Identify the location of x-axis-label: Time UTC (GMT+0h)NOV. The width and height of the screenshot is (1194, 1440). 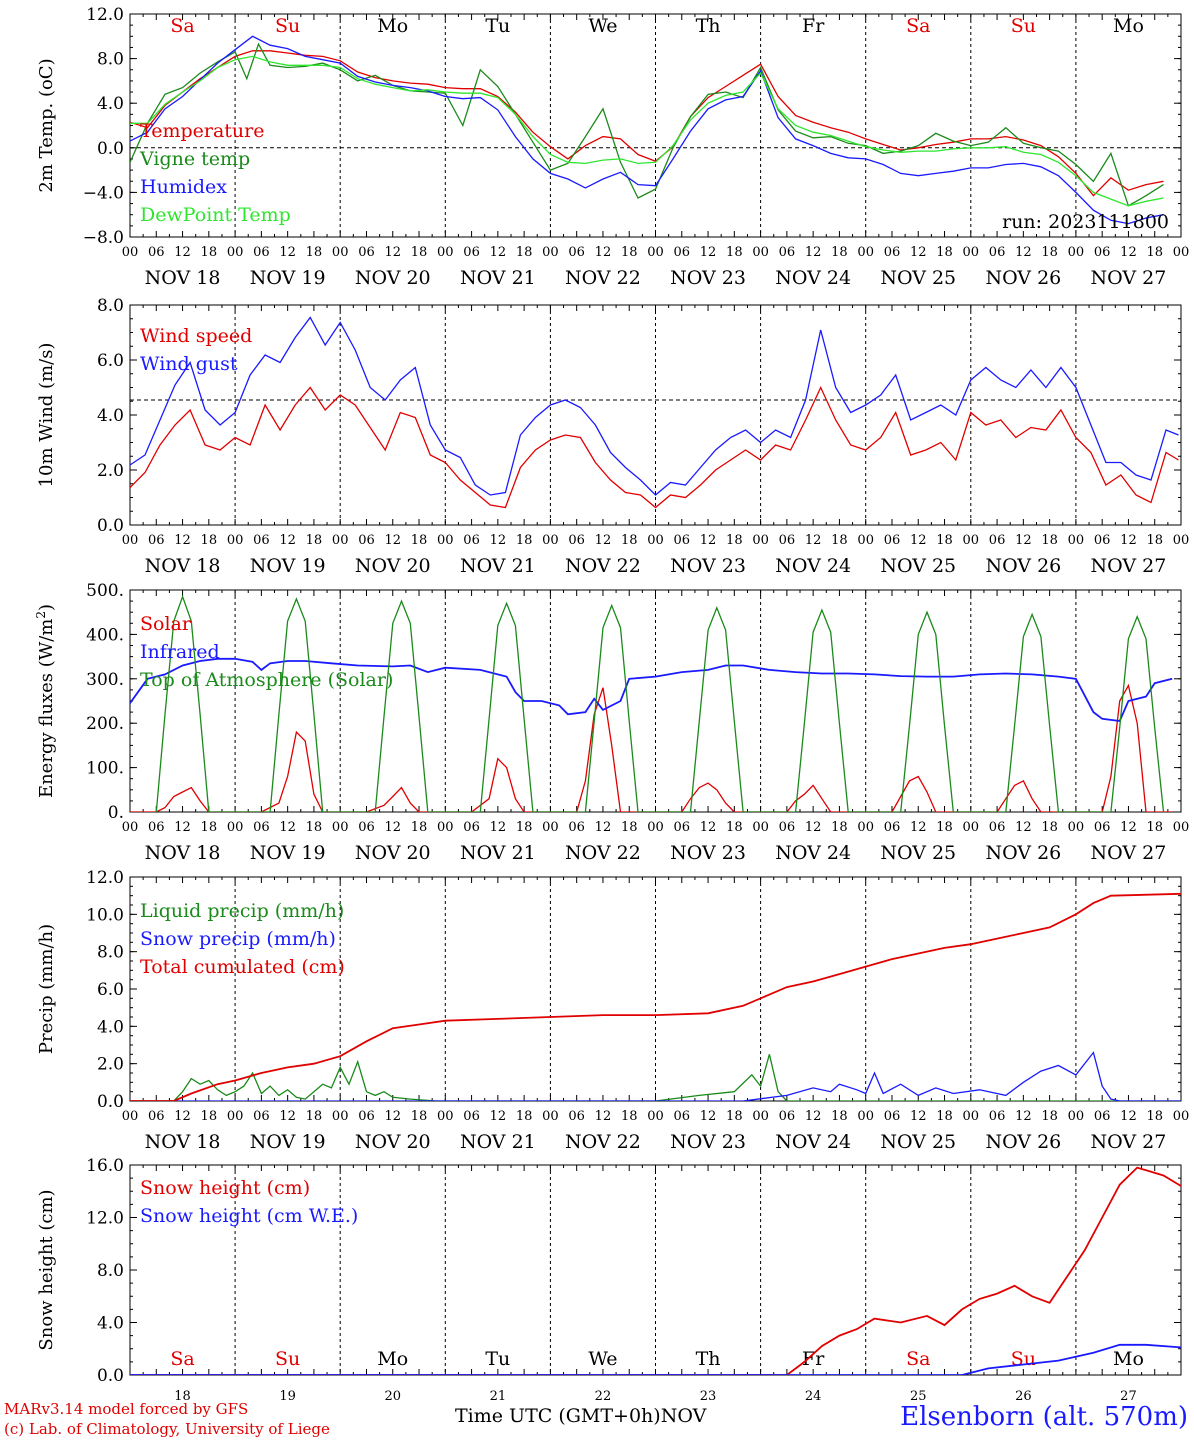
(580, 1416).